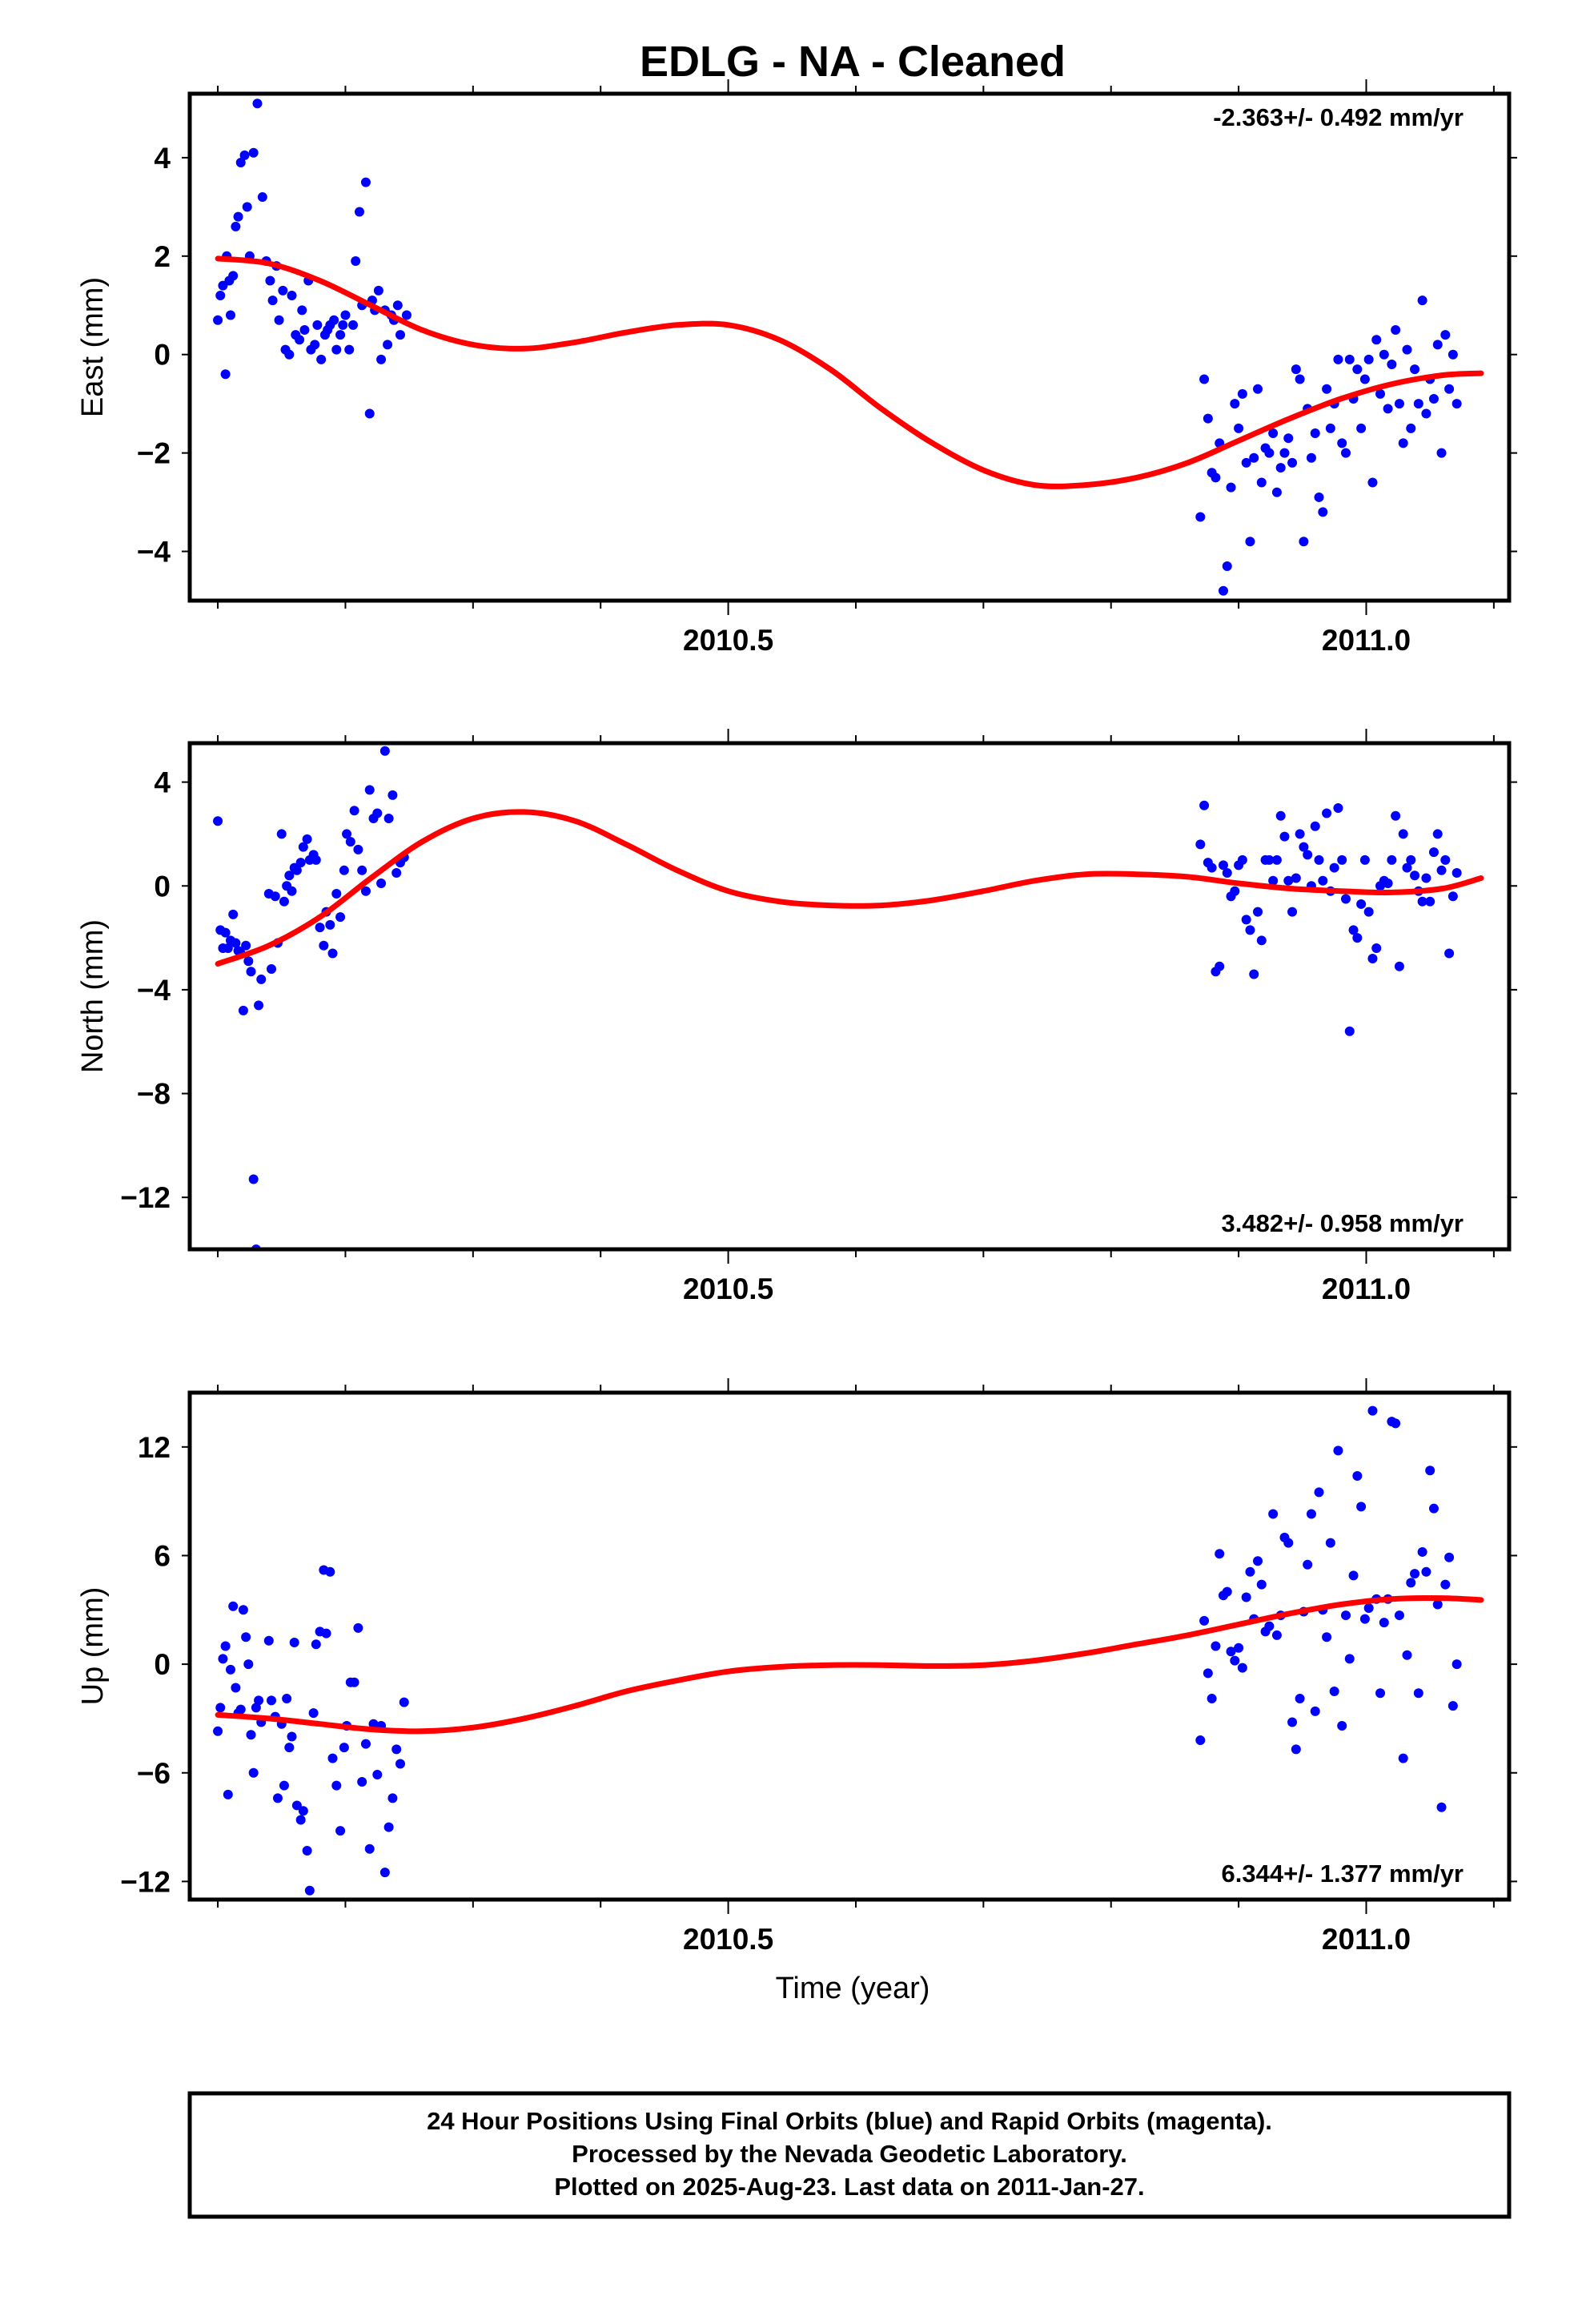 Image resolution: width=1582 pixels, height=2324 pixels. What do you see at coordinates (1338, 117) in the screenshot?
I see `east-rate-label: -2.363+/- 0.492 mm/yr` at bounding box center [1338, 117].